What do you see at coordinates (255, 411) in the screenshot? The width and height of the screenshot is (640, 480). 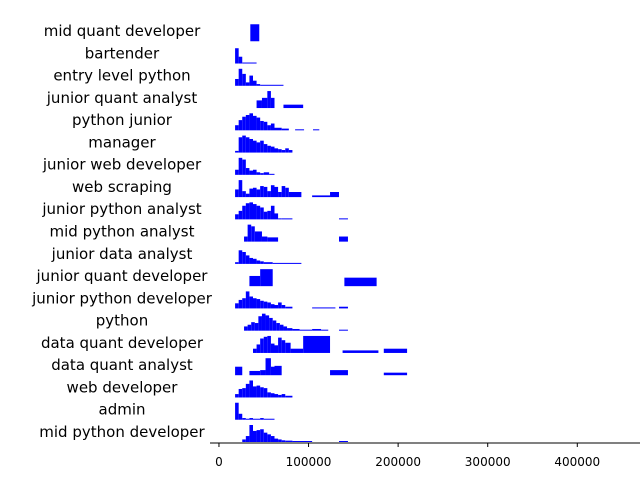 I see `histogram-admin` at bounding box center [255, 411].